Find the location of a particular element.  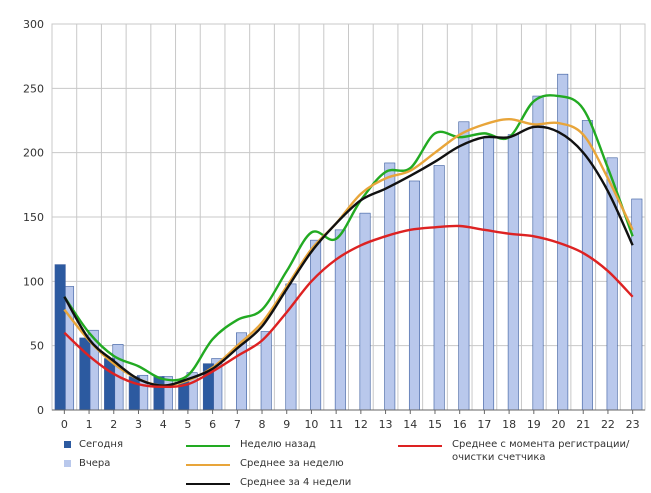

x-tick-label: 0 is located at coordinates (64, 424).